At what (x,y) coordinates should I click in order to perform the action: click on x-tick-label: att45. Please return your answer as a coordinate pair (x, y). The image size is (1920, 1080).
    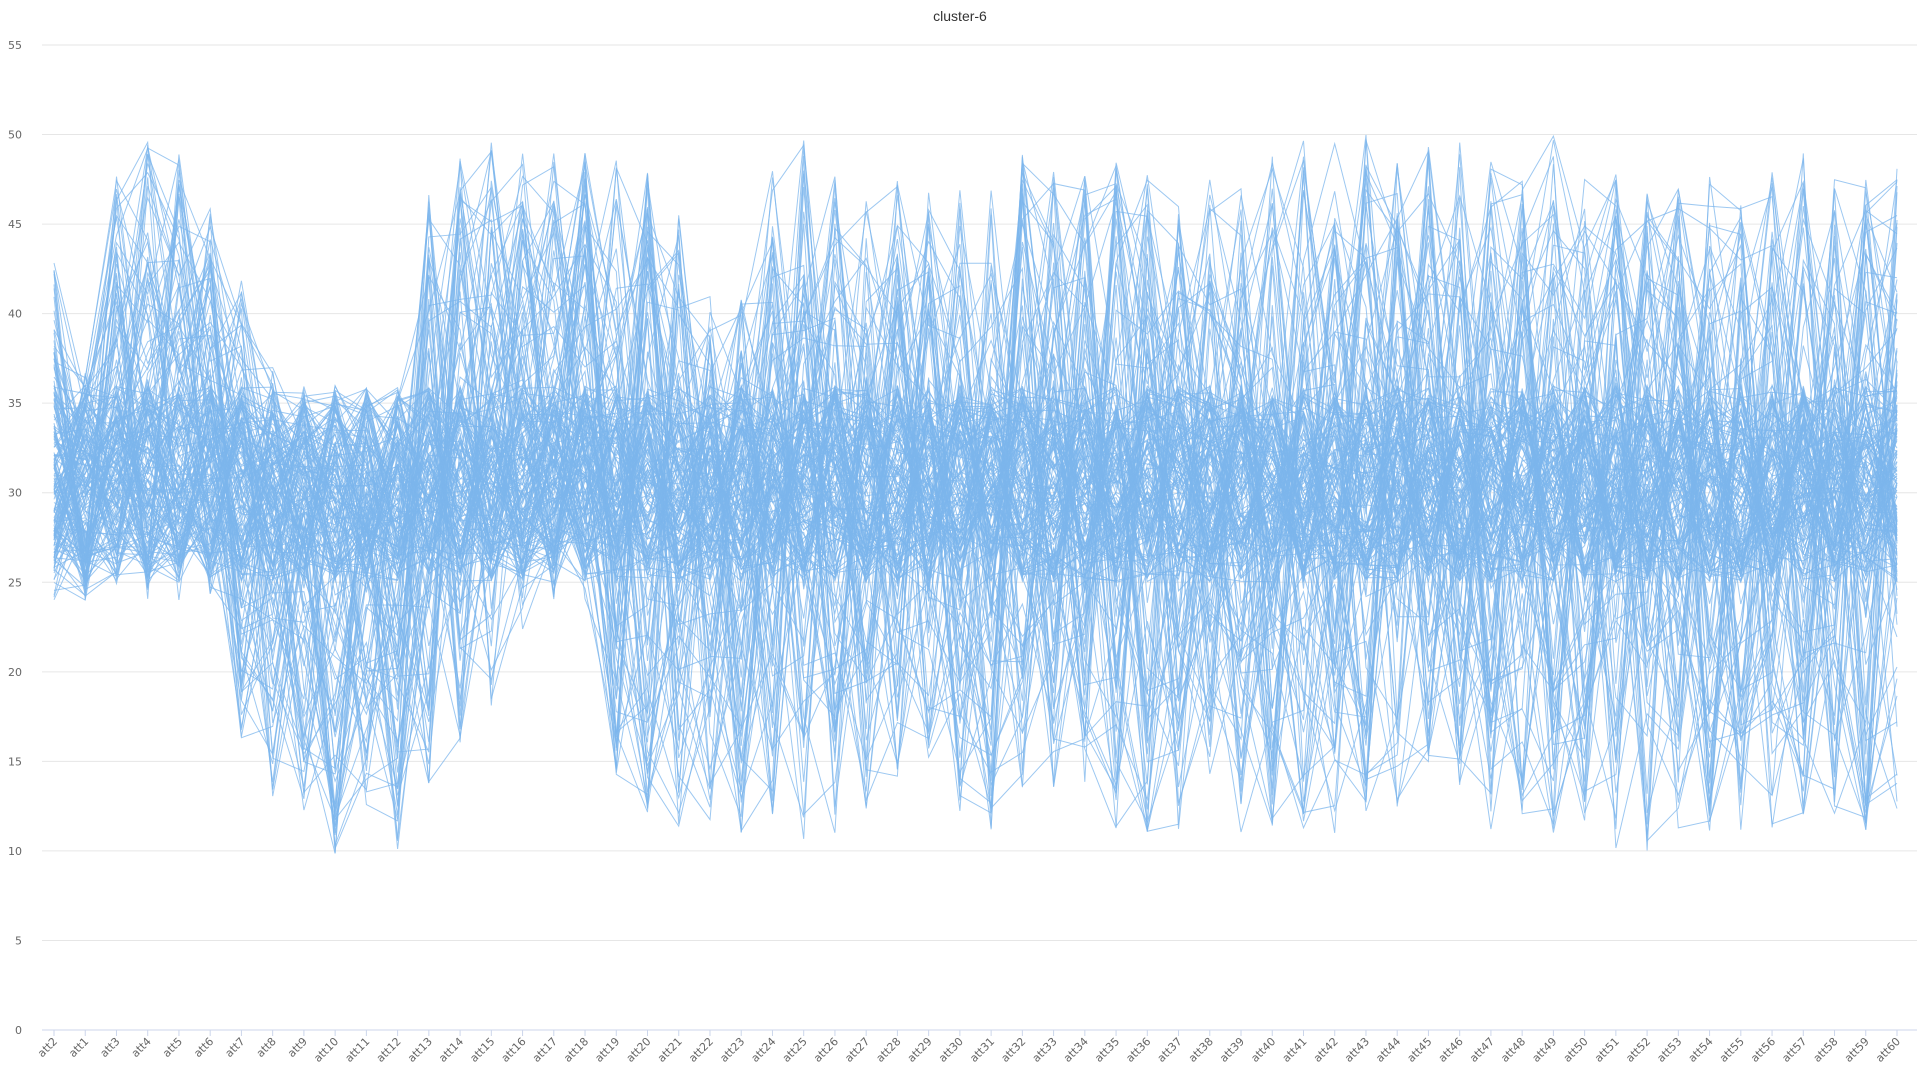
    Looking at the image, I should click on (1420, 1050).